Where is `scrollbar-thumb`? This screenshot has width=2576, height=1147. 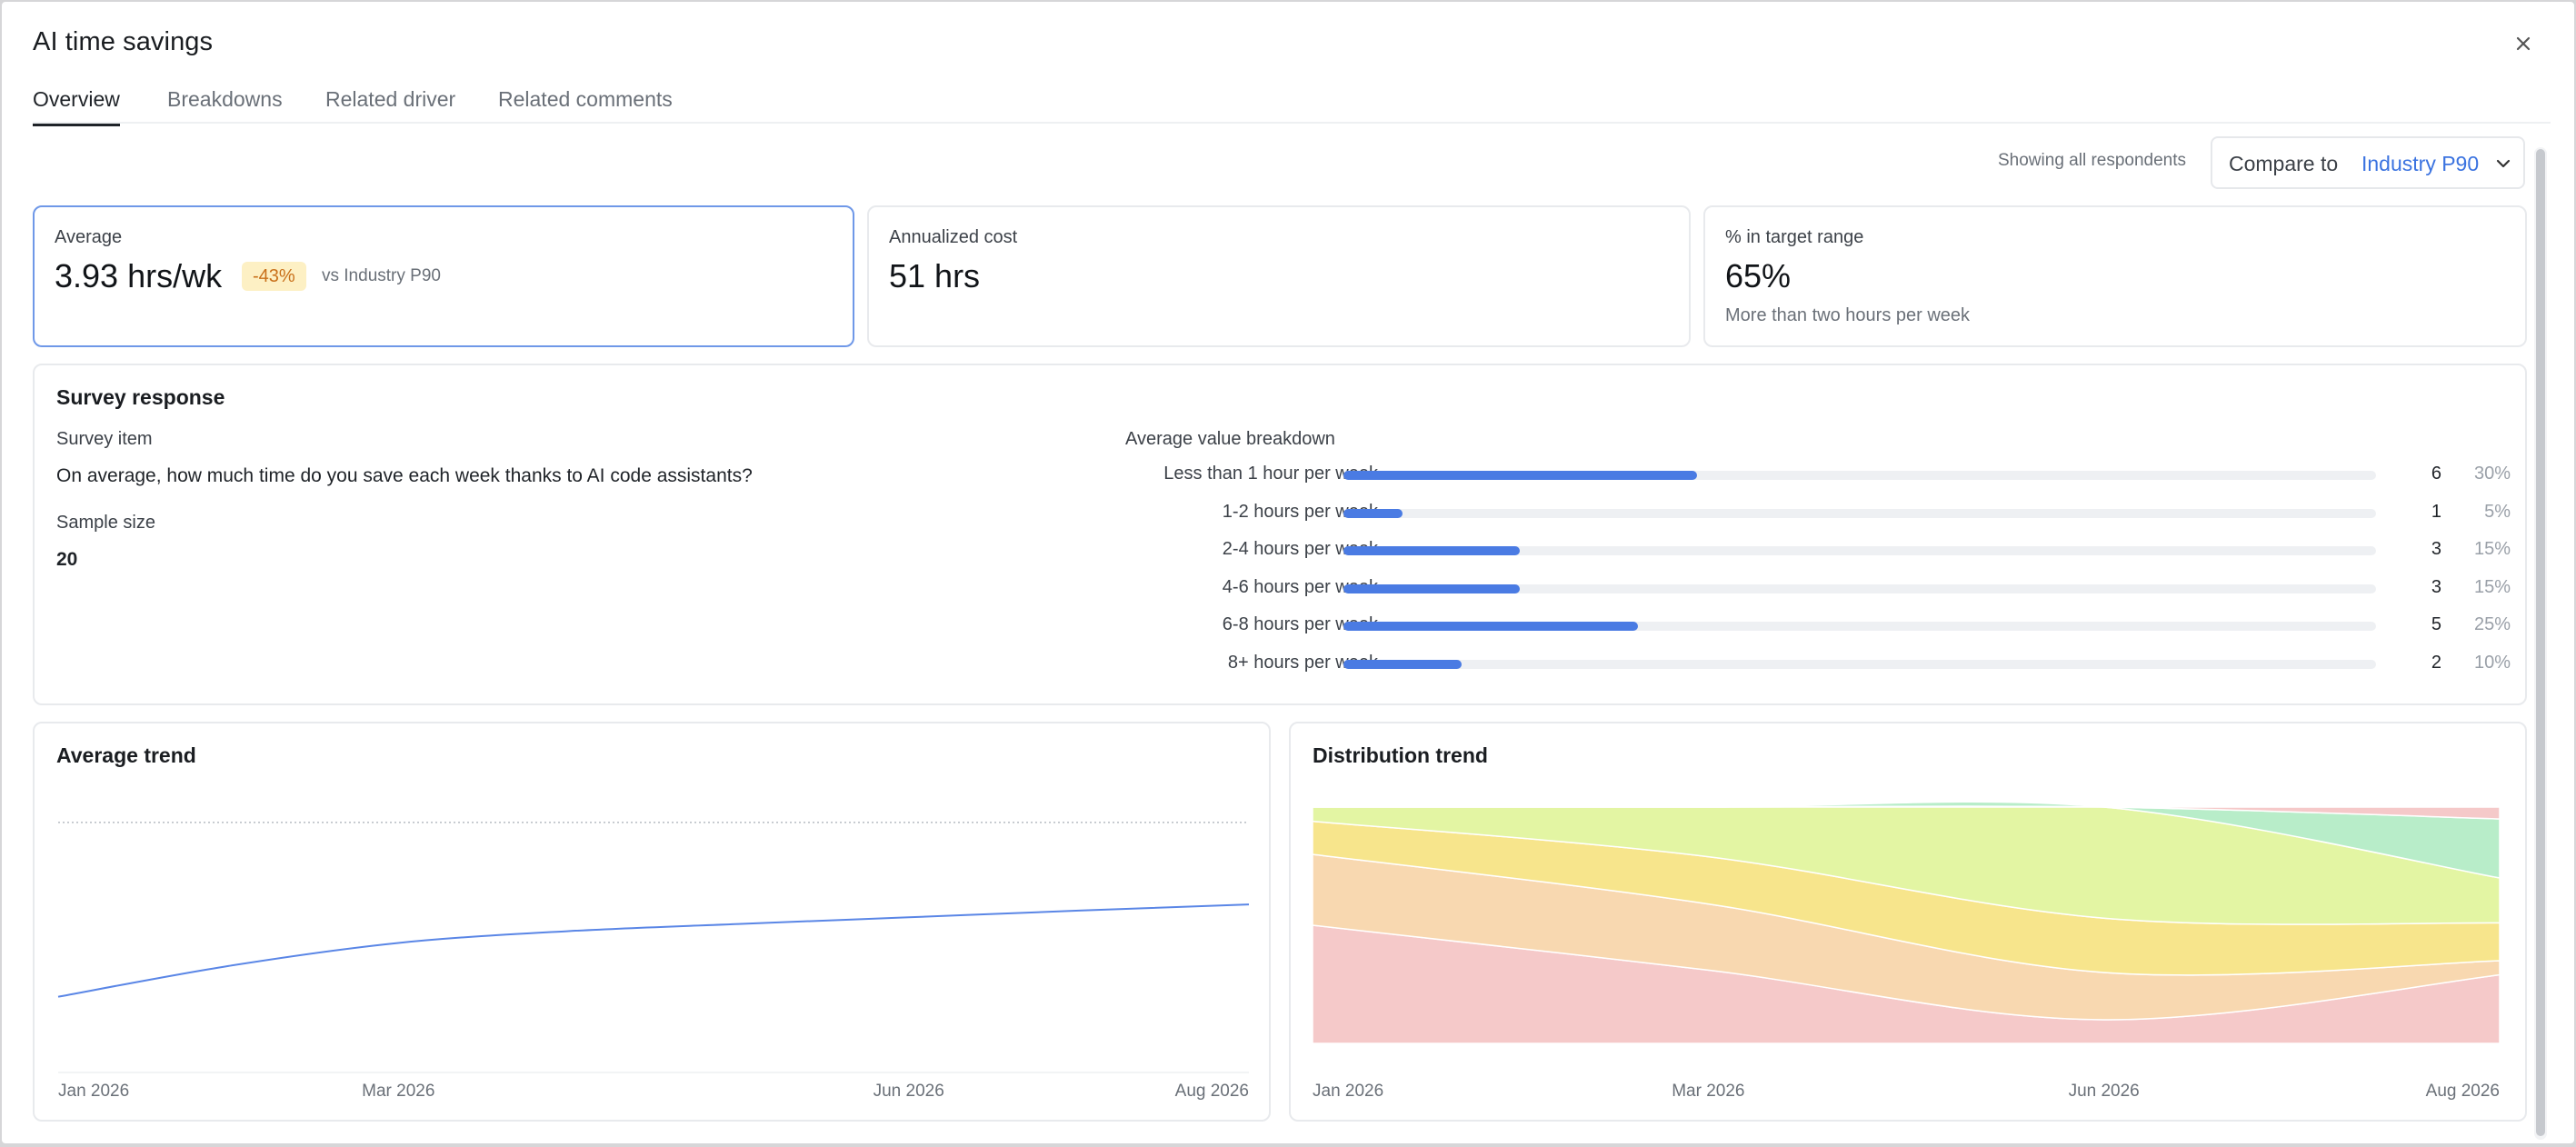 scrollbar-thumb is located at coordinates (2541, 643).